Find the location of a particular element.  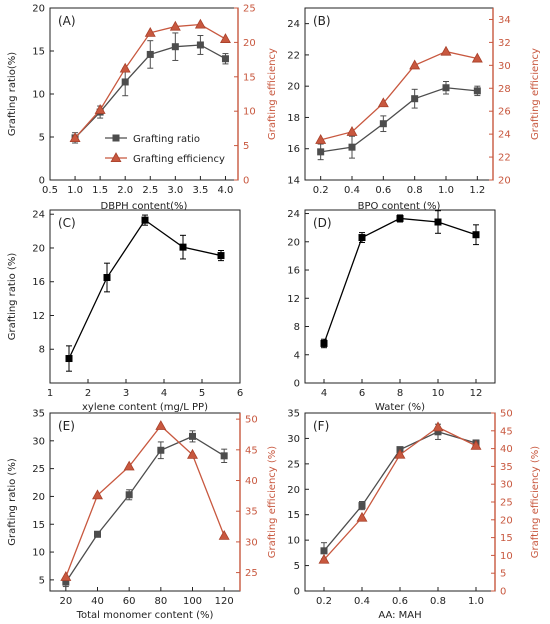

y-tick-label: 0 is located at coordinates (42, 181).